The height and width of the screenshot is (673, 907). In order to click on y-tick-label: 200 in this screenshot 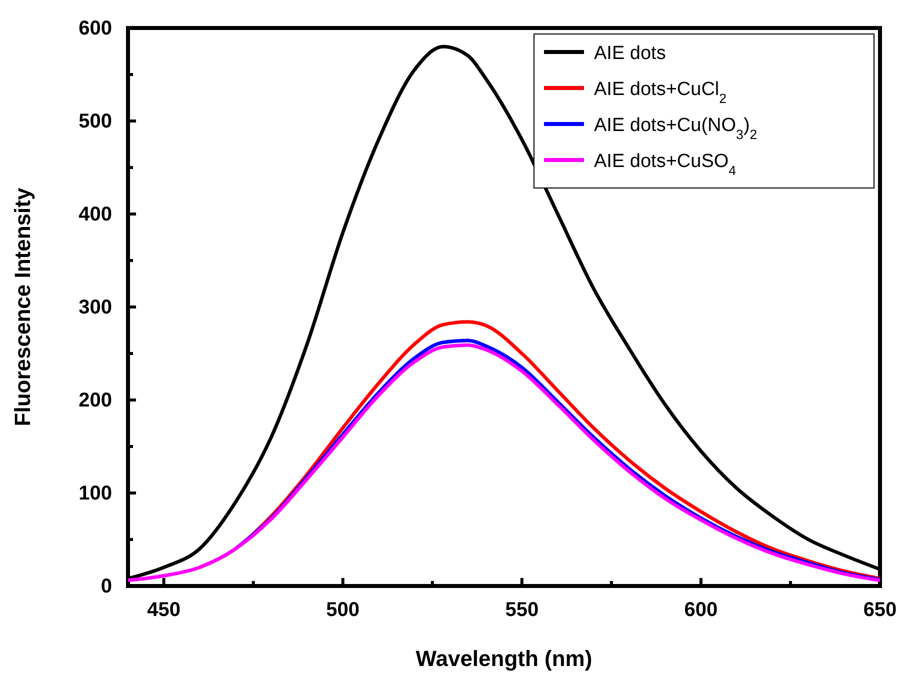, I will do `click(95, 400)`.